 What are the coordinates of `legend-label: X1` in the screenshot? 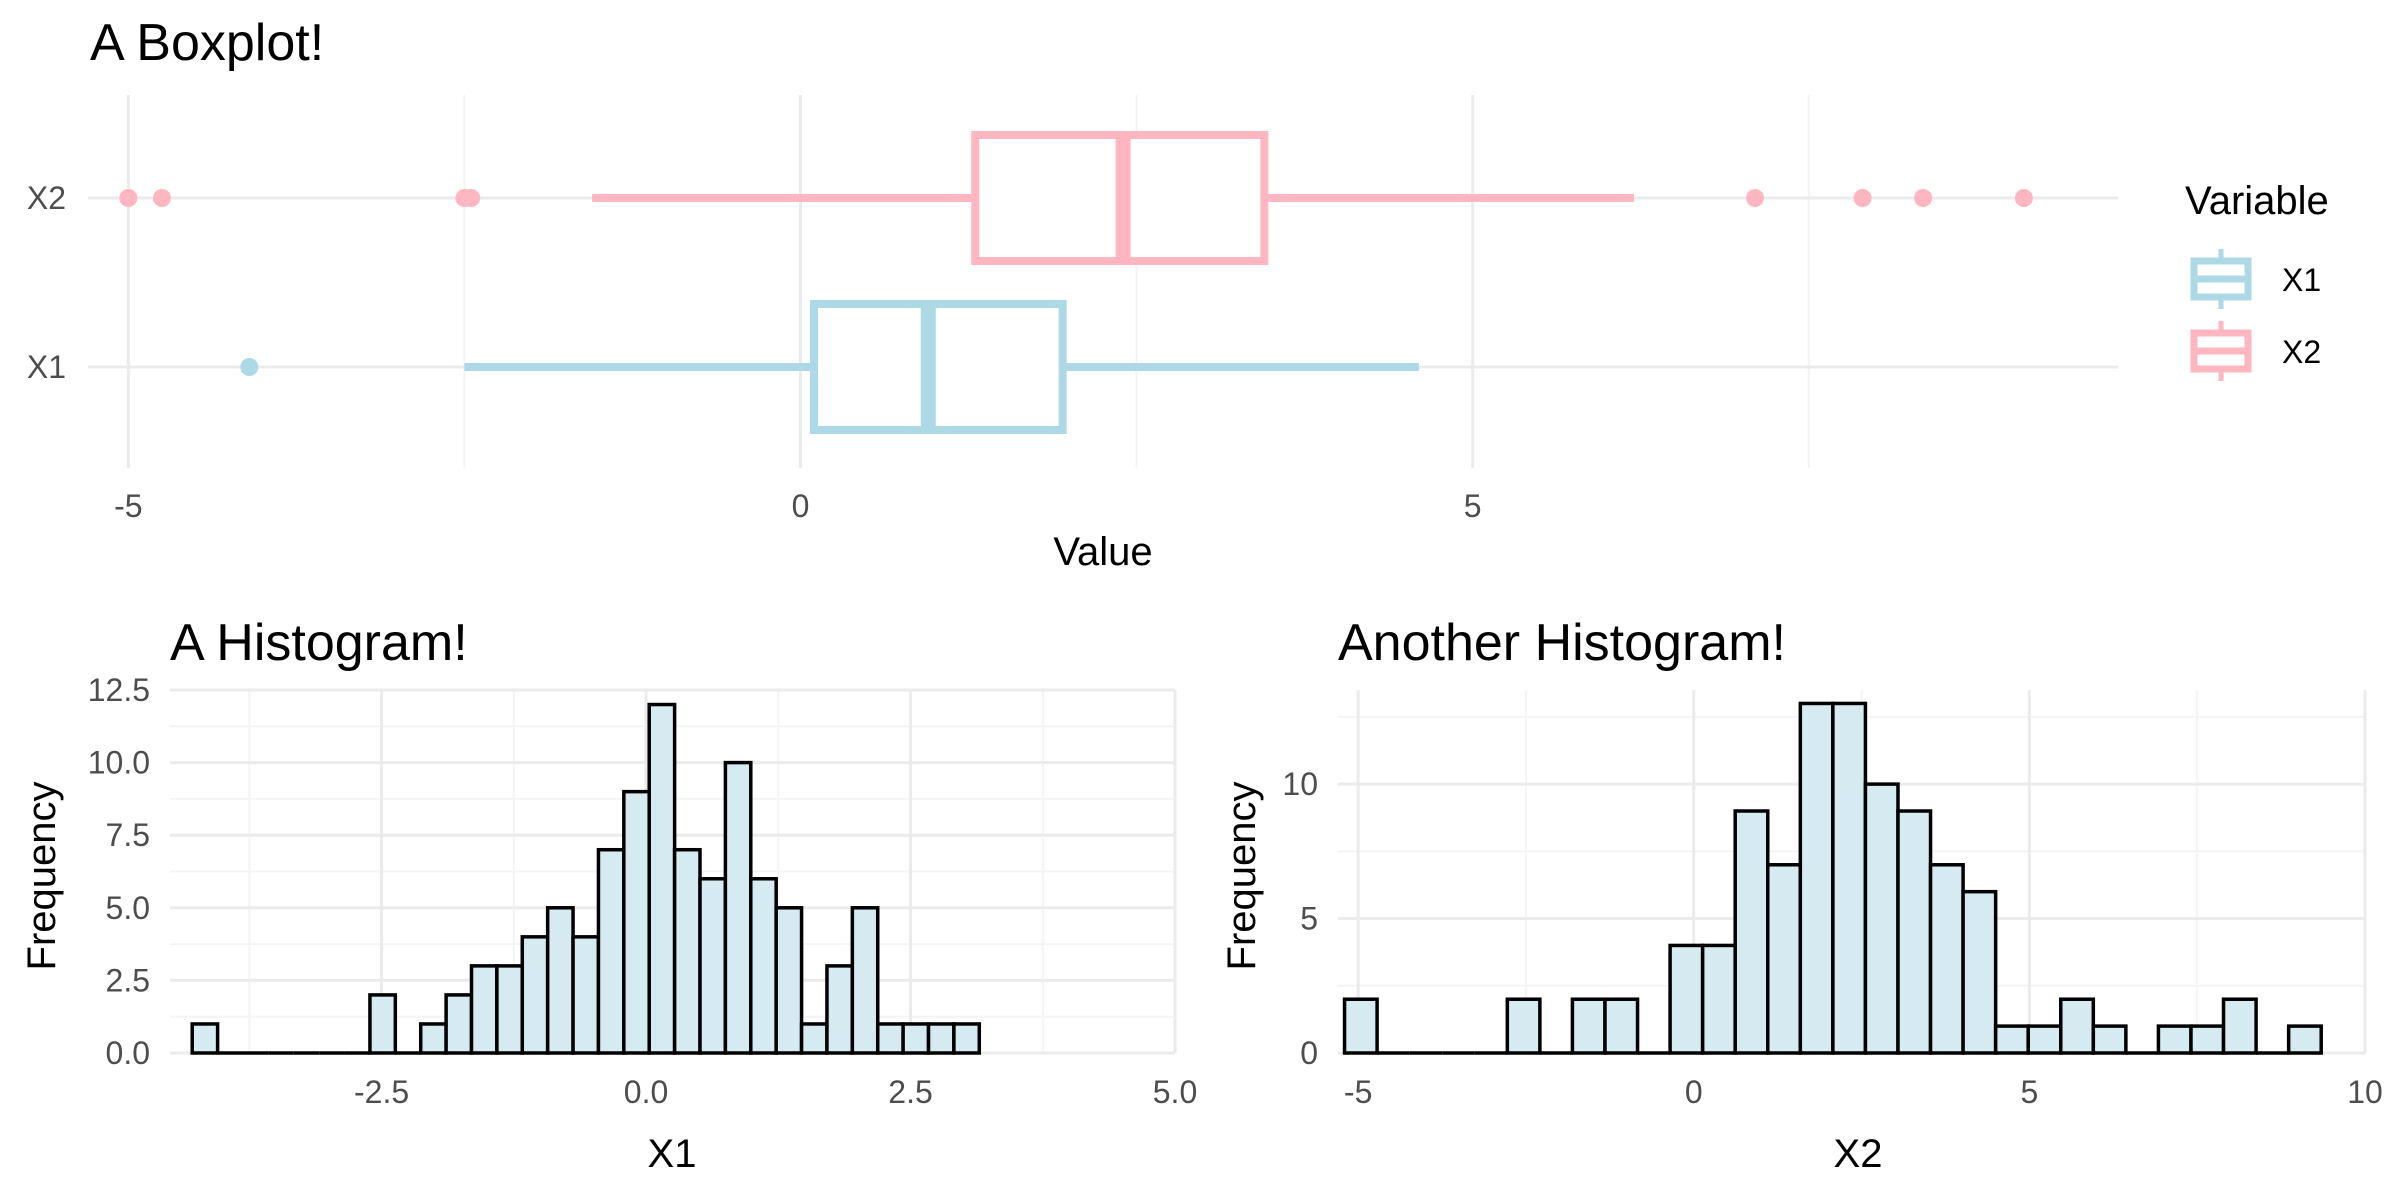 It's located at (2301, 280).